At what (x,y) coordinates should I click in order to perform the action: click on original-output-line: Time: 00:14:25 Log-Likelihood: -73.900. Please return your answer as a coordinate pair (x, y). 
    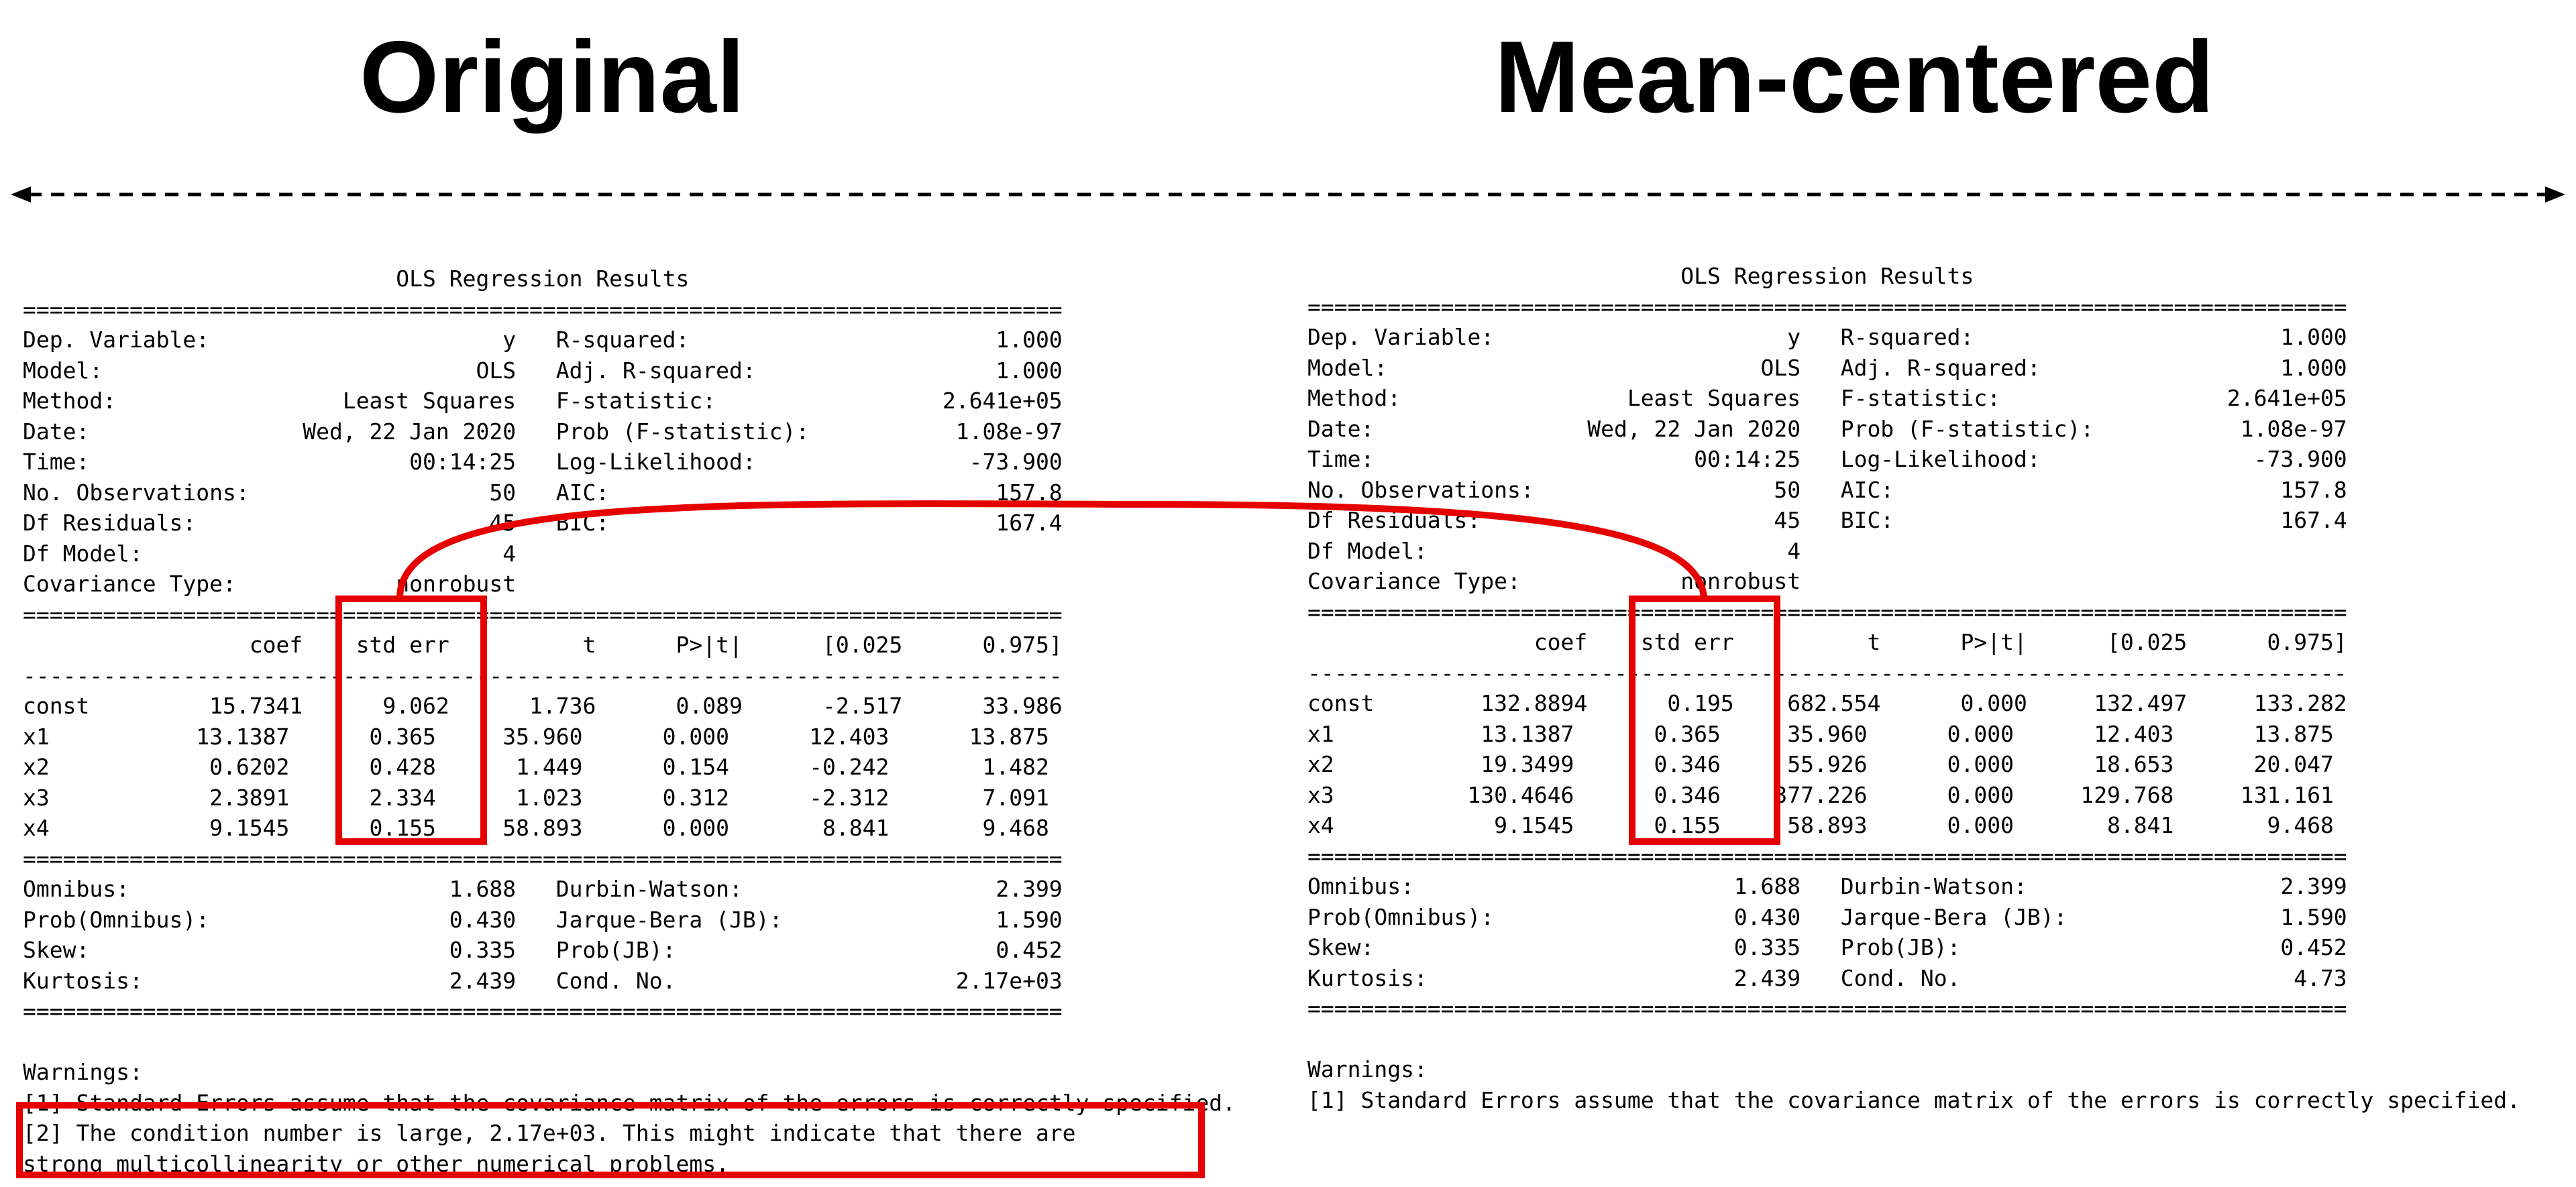
    Looking at the image, I should click on (543, 462).